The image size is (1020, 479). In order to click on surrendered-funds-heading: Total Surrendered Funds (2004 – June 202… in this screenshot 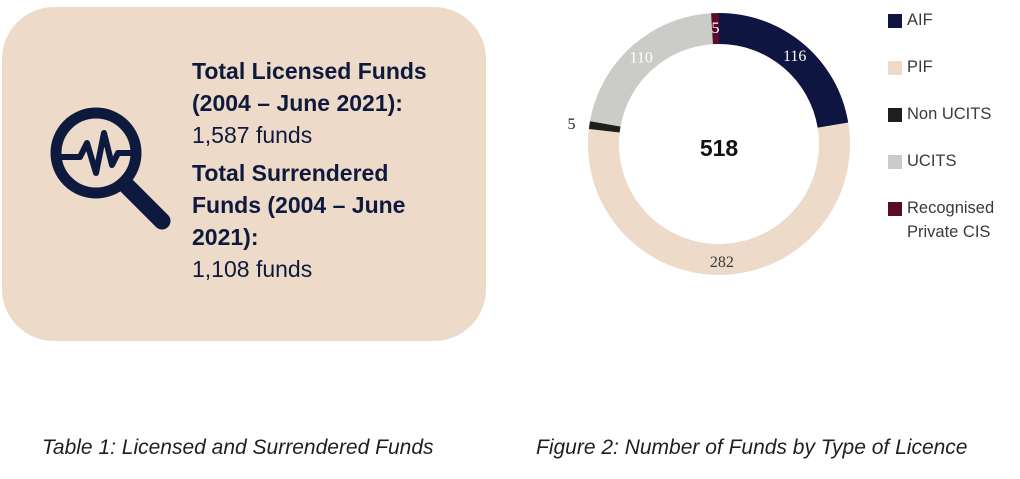, I will do `click(299, 205)`.